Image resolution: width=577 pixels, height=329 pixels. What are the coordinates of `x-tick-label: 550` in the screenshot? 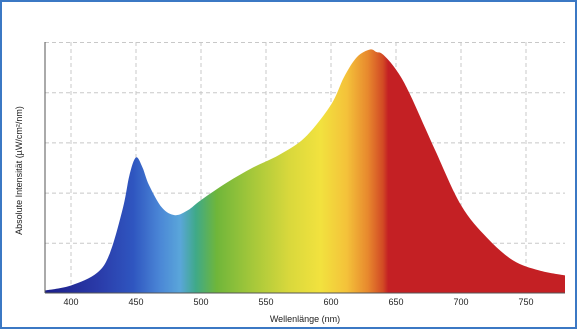 It's located at (265, 302).